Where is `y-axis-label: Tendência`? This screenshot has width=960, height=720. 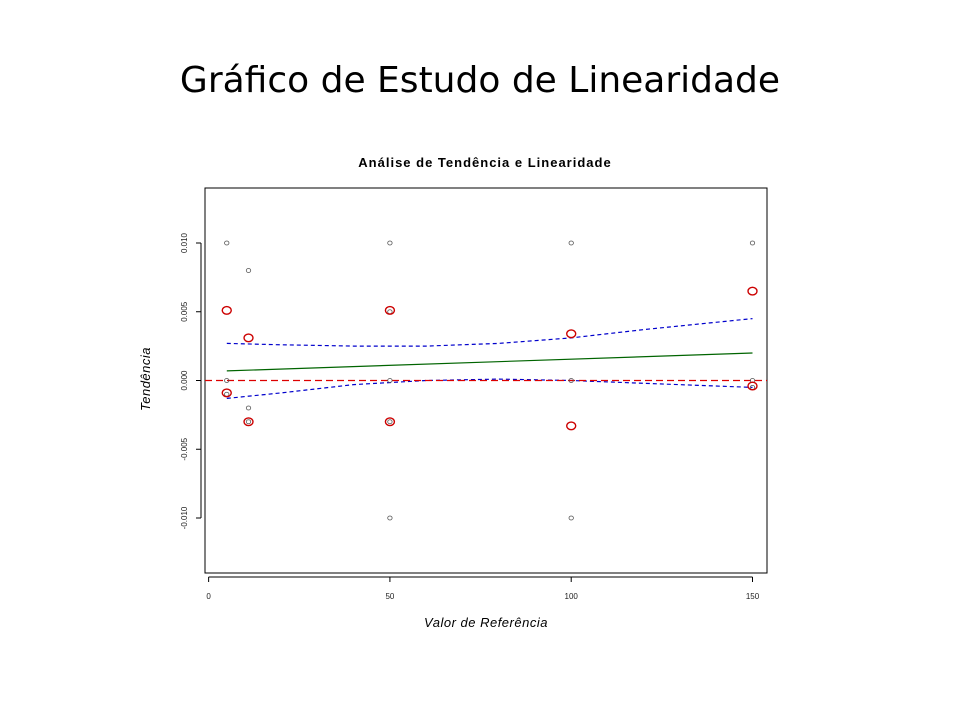
y-axis-label: Tendência is located at coordinates (145, 379).